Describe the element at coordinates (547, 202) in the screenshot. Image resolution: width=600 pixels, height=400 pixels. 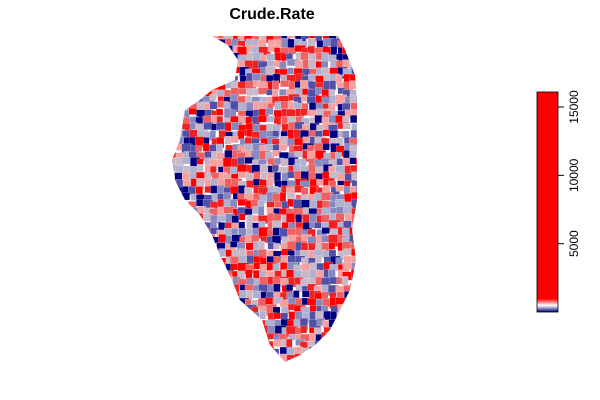
I see `color-bar` at that location.